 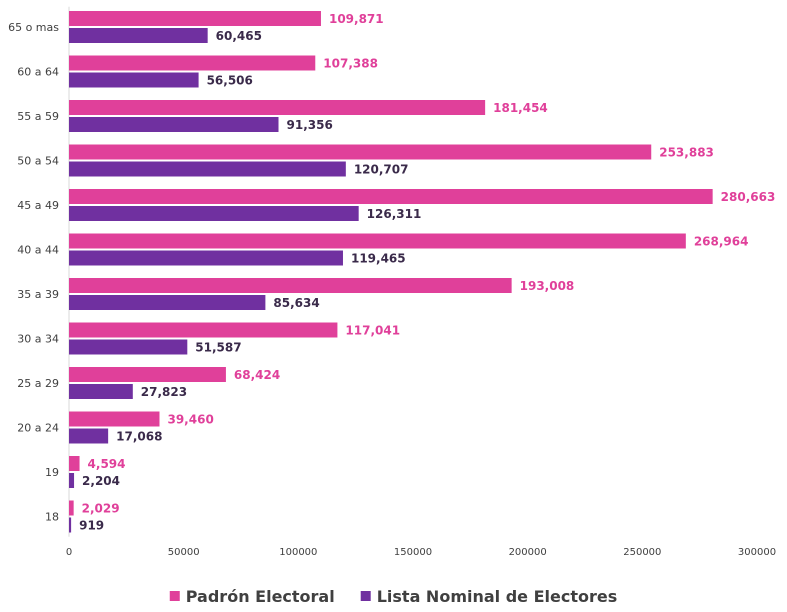 I want to click on x-tick-label: 200000, so click(x=528, y=552).